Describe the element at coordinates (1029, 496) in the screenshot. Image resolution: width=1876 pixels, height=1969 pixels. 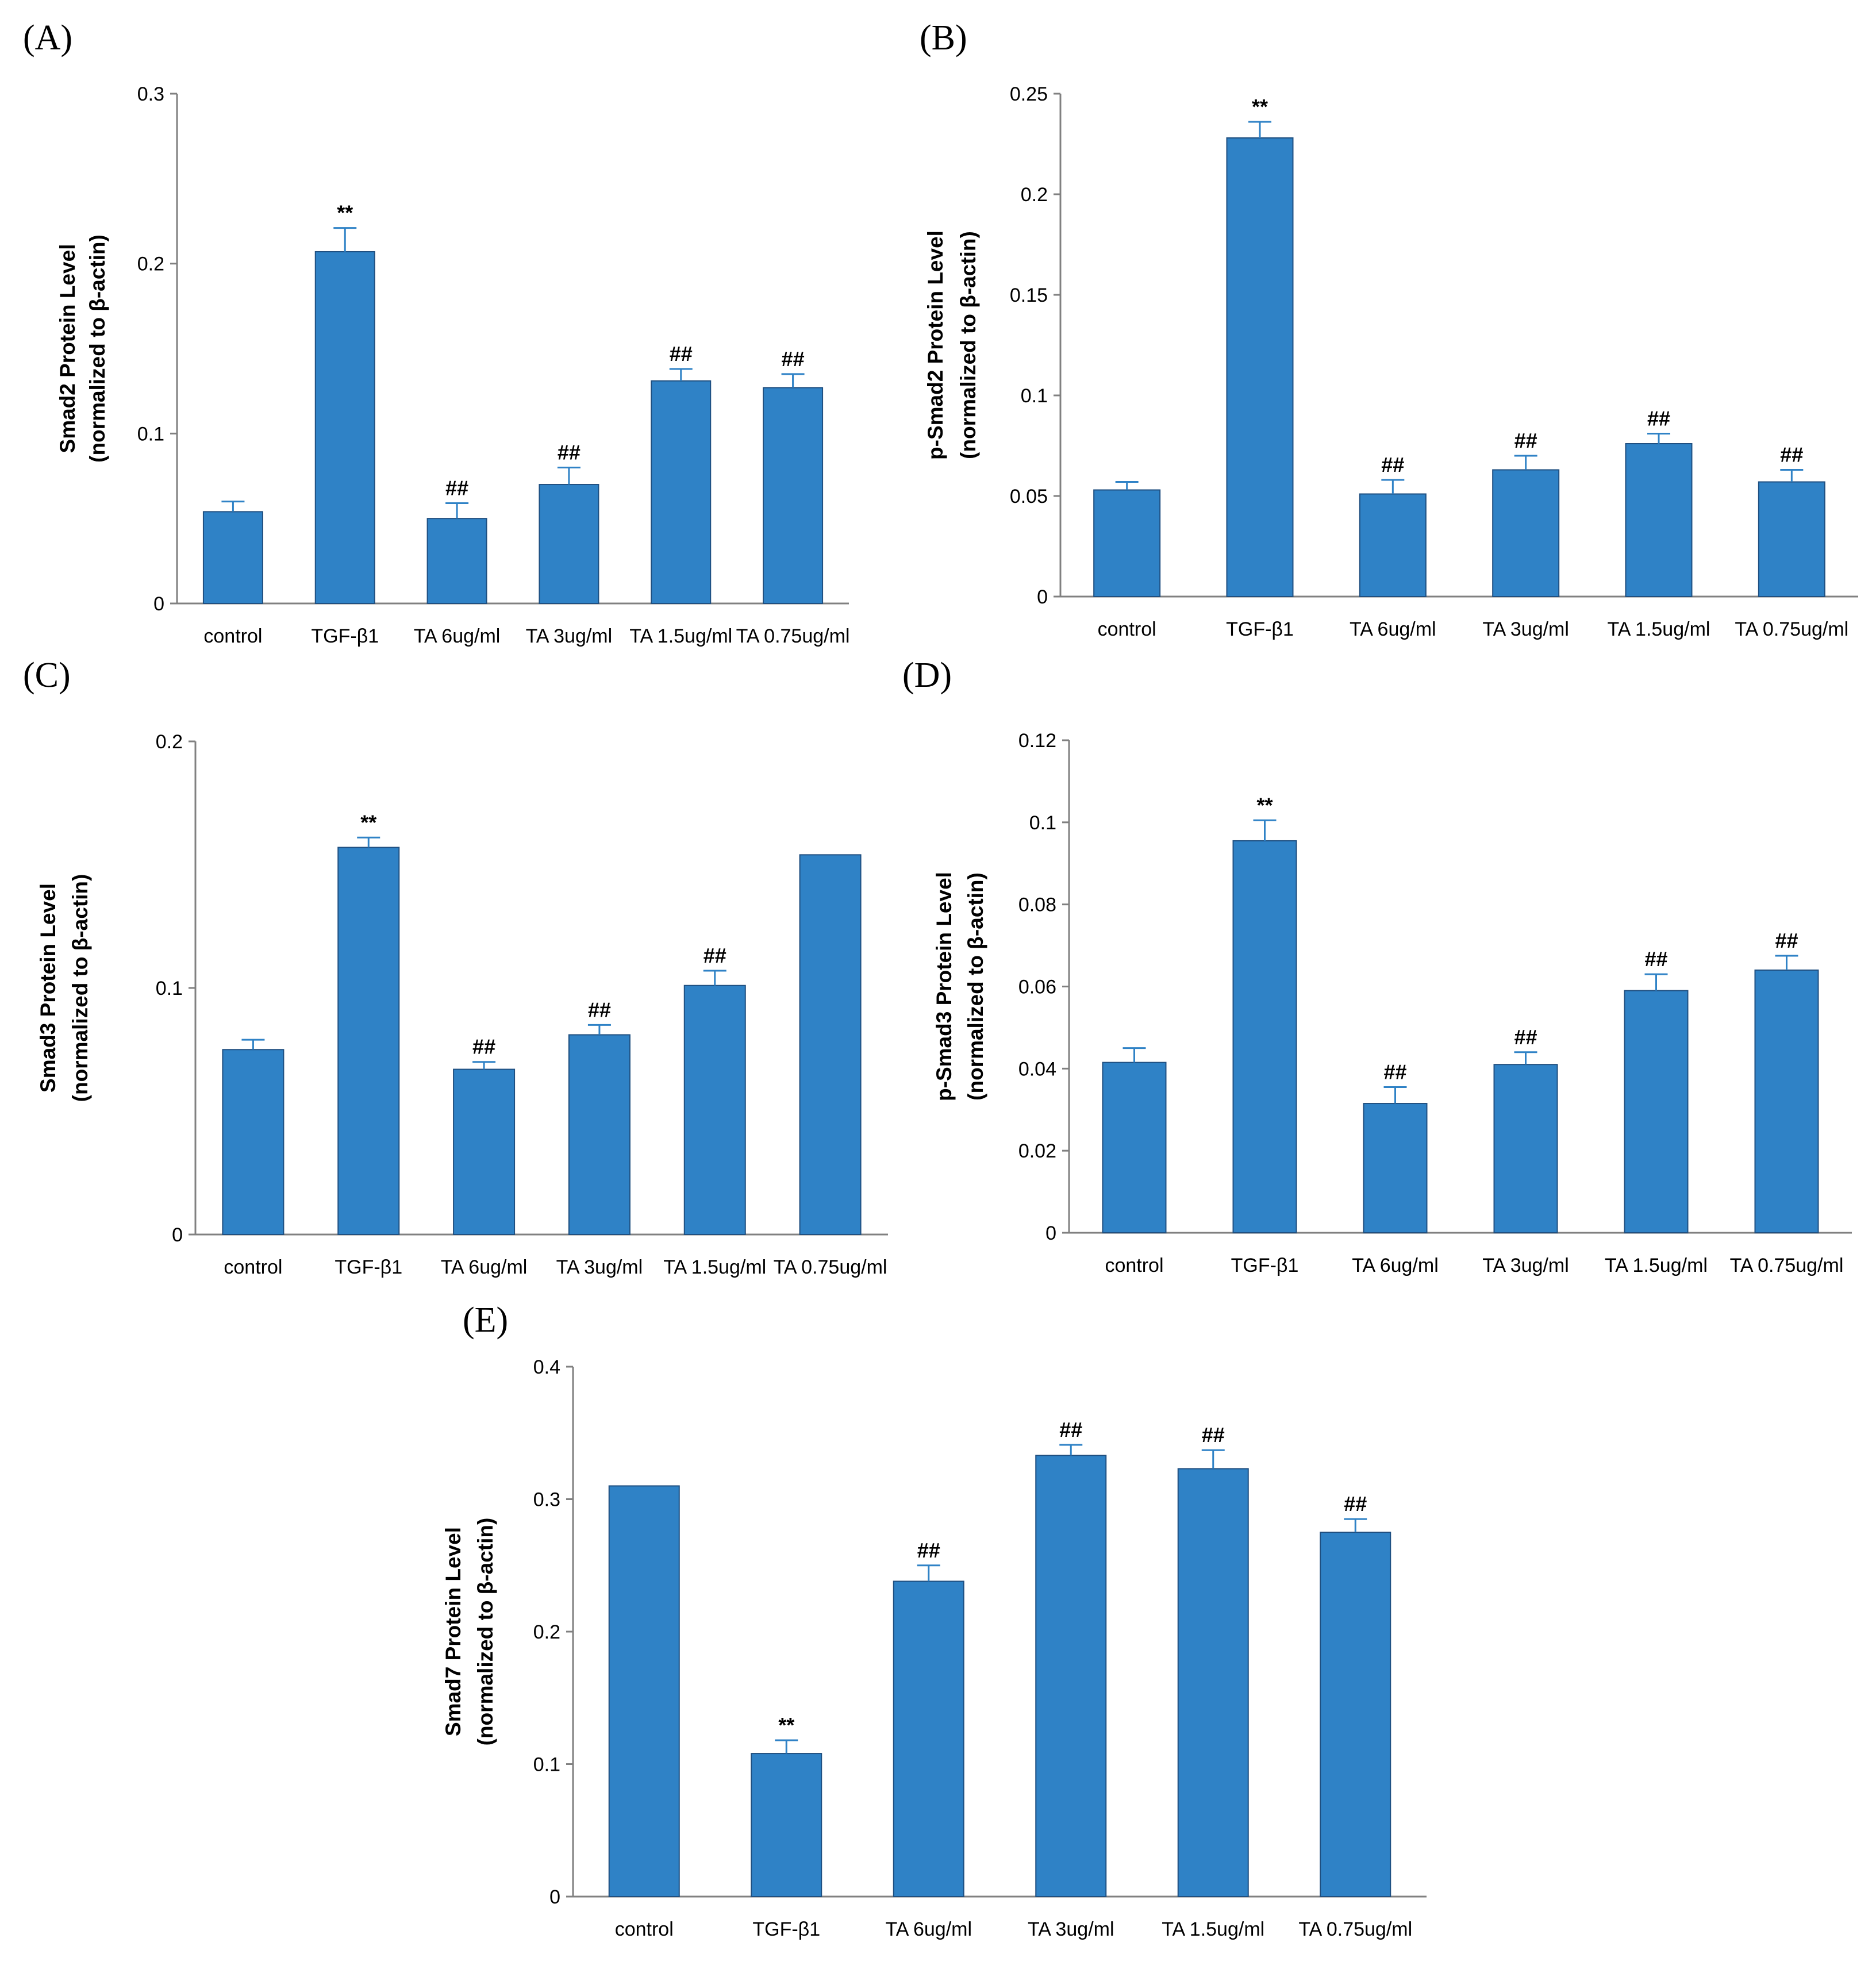
I see `y-tick-label: 0.05` at that location.